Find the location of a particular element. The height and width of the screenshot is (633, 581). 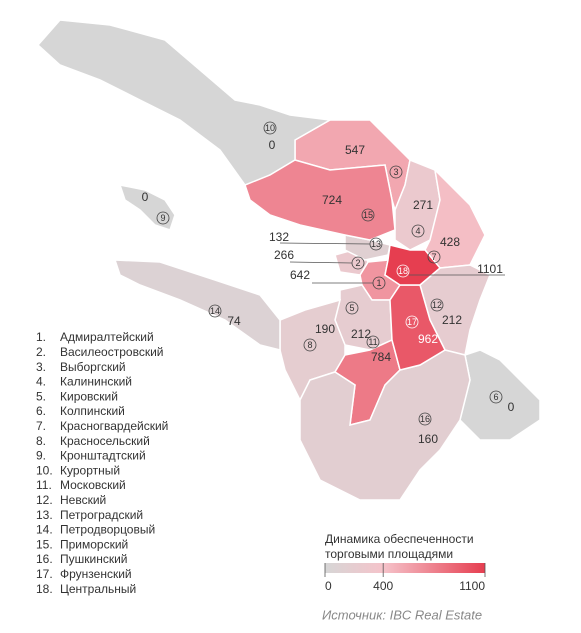

district-number: 7 is located at coordinates (433, 257).